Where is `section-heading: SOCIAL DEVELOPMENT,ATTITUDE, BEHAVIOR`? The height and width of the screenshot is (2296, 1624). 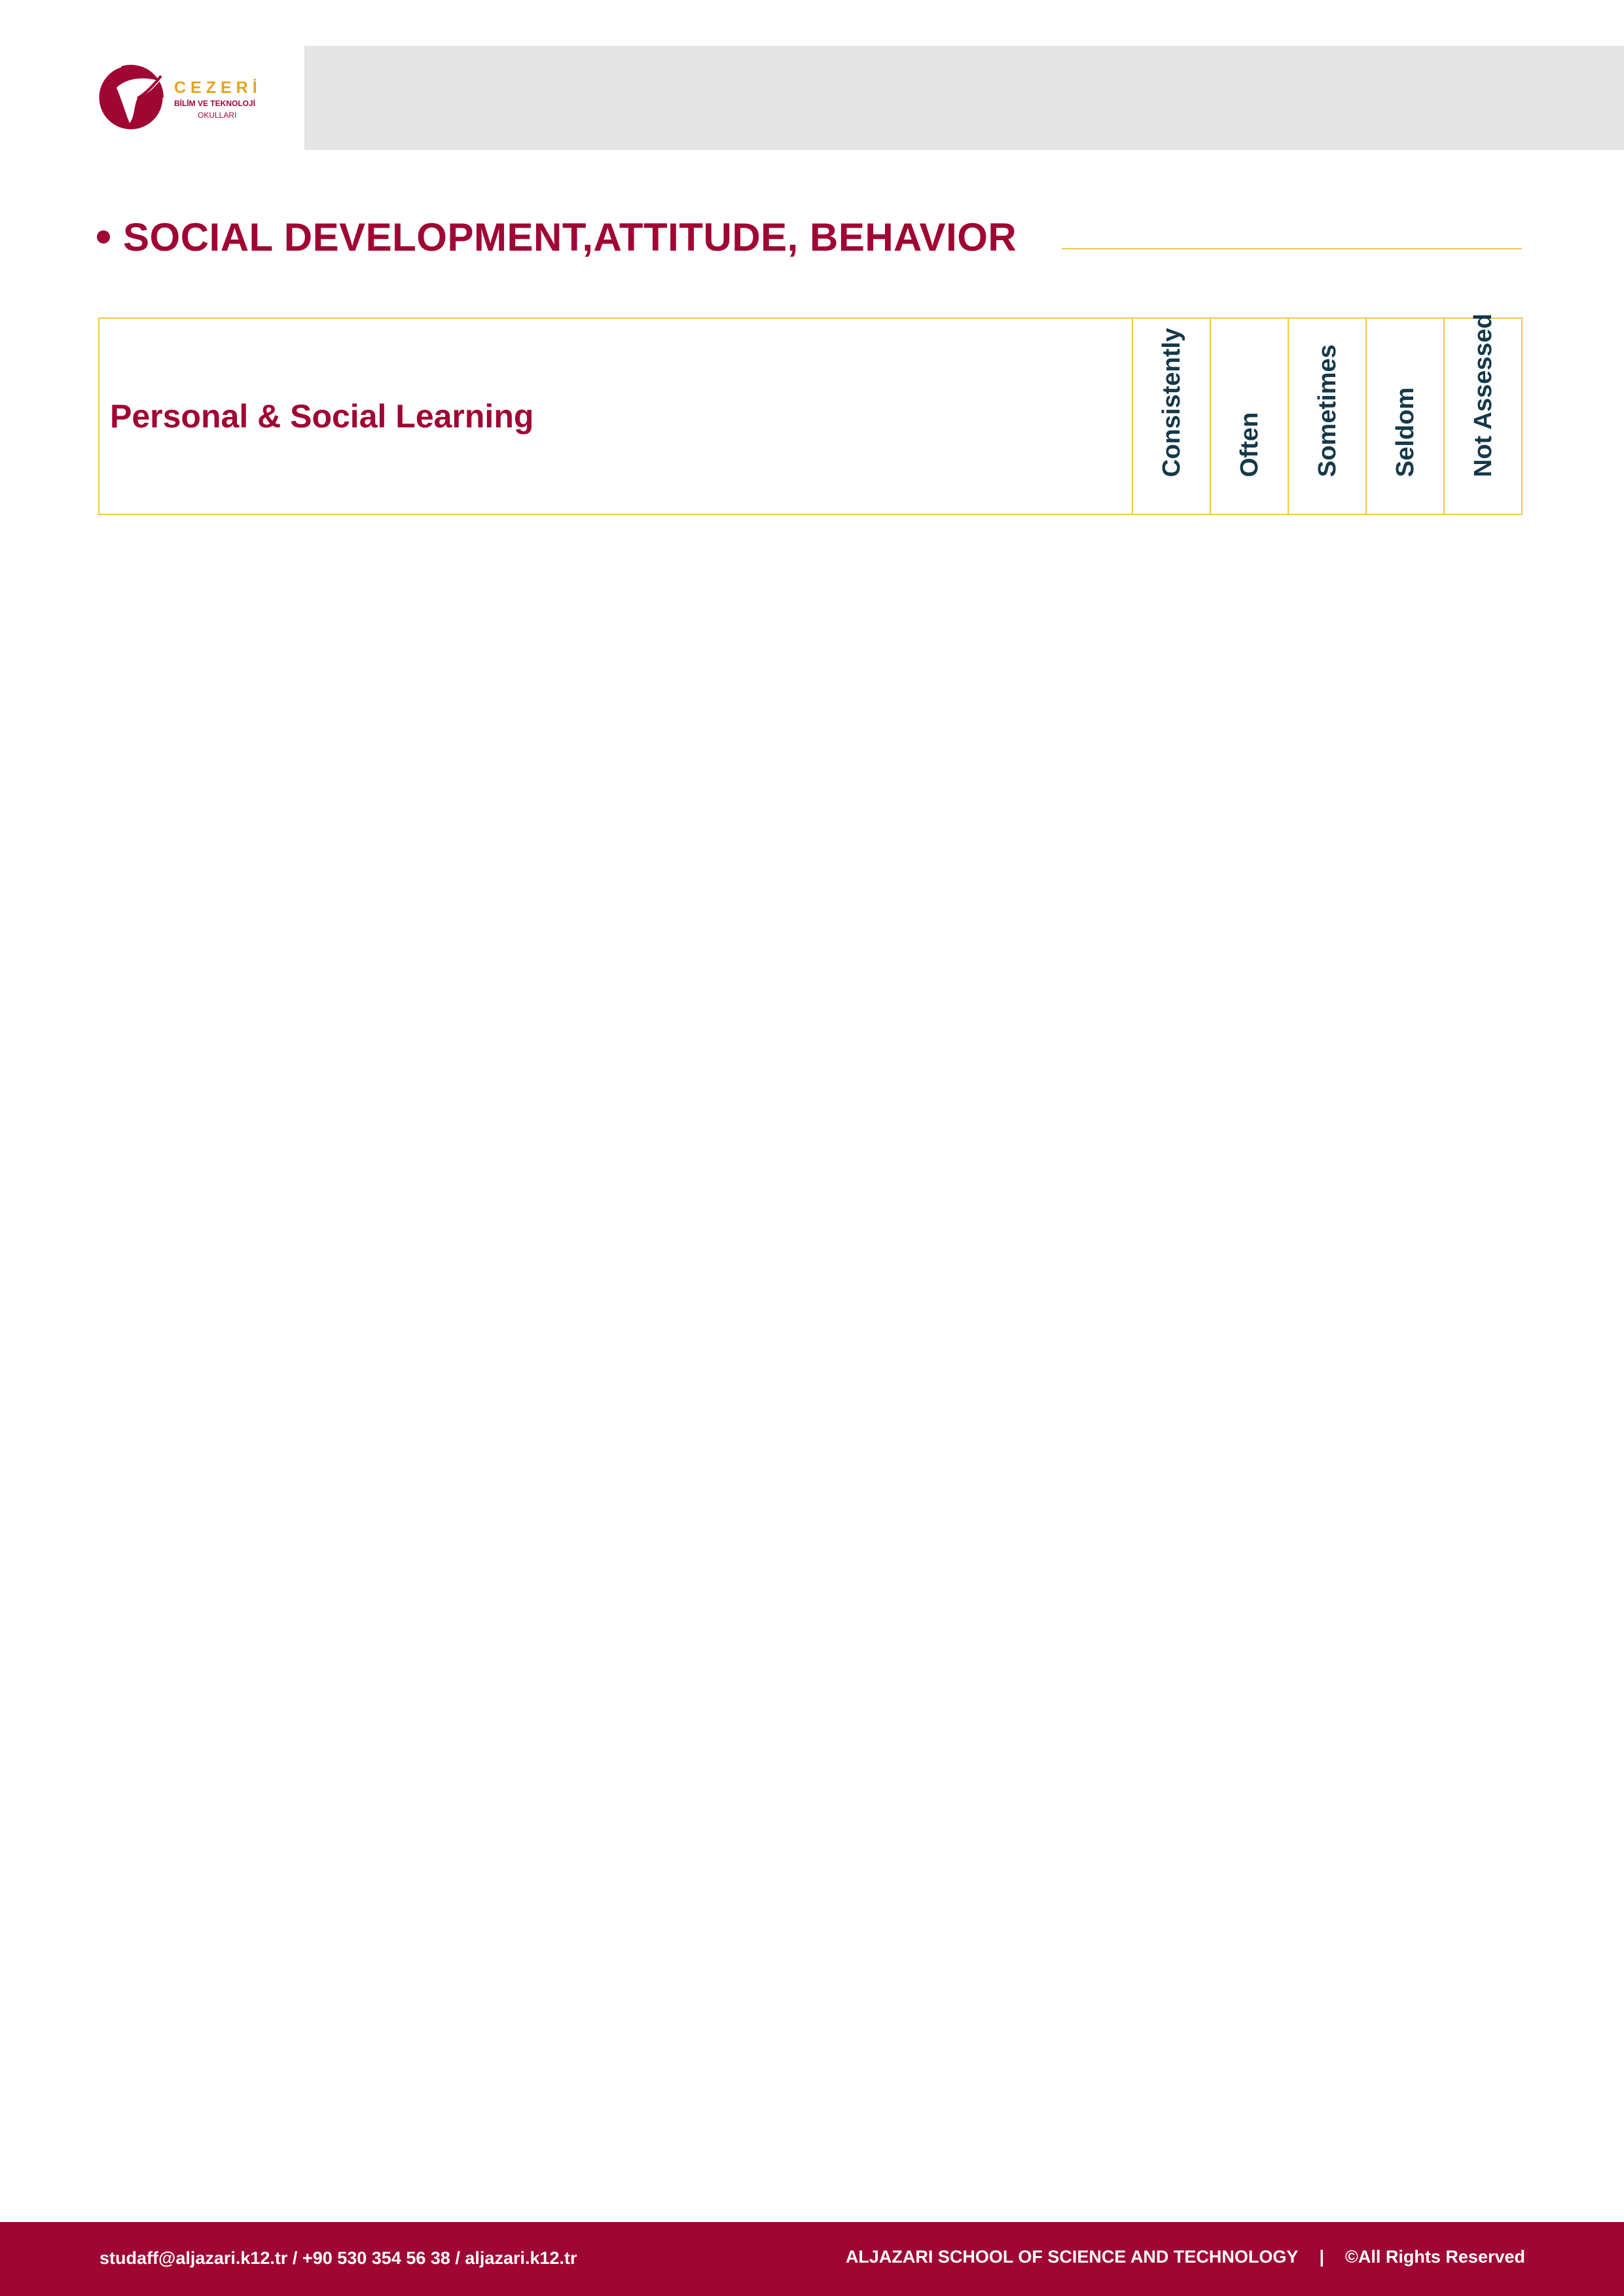 section-heading: SOCIAL DEVELOPMENT,ATTITUDE, BEHAVIOR is located at coordinates (557, 237).